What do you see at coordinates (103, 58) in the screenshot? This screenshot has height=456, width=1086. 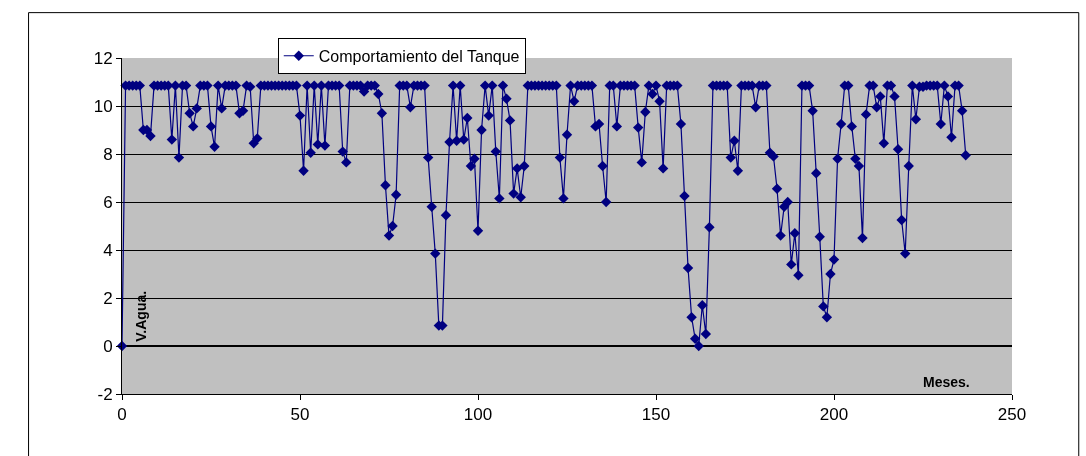 I see `y-tick-label: 12` at bounding box center [103, 58].